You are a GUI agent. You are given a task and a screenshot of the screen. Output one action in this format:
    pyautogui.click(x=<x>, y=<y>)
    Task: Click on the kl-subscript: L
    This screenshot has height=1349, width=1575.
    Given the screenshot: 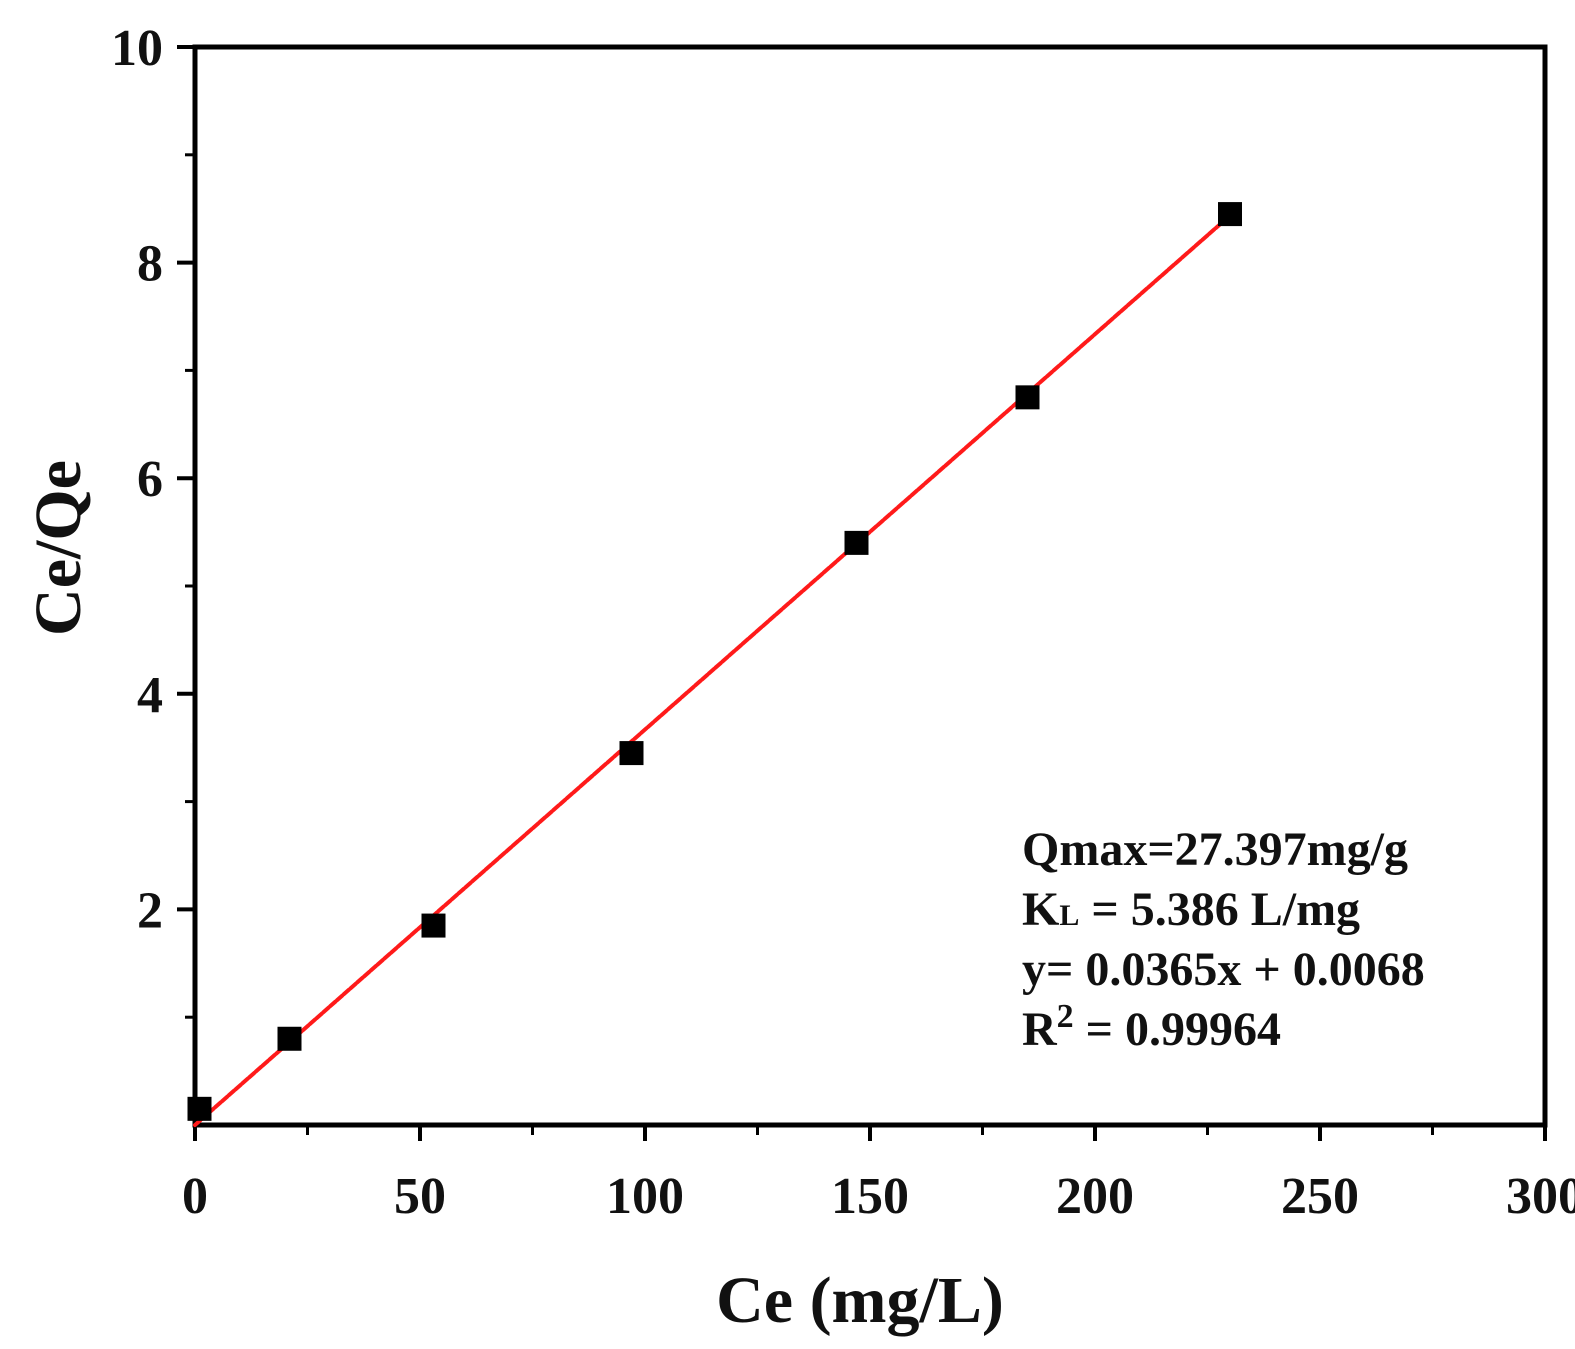 What is the action you would take?
    pyautogui.click(x=1069, y=915)
    